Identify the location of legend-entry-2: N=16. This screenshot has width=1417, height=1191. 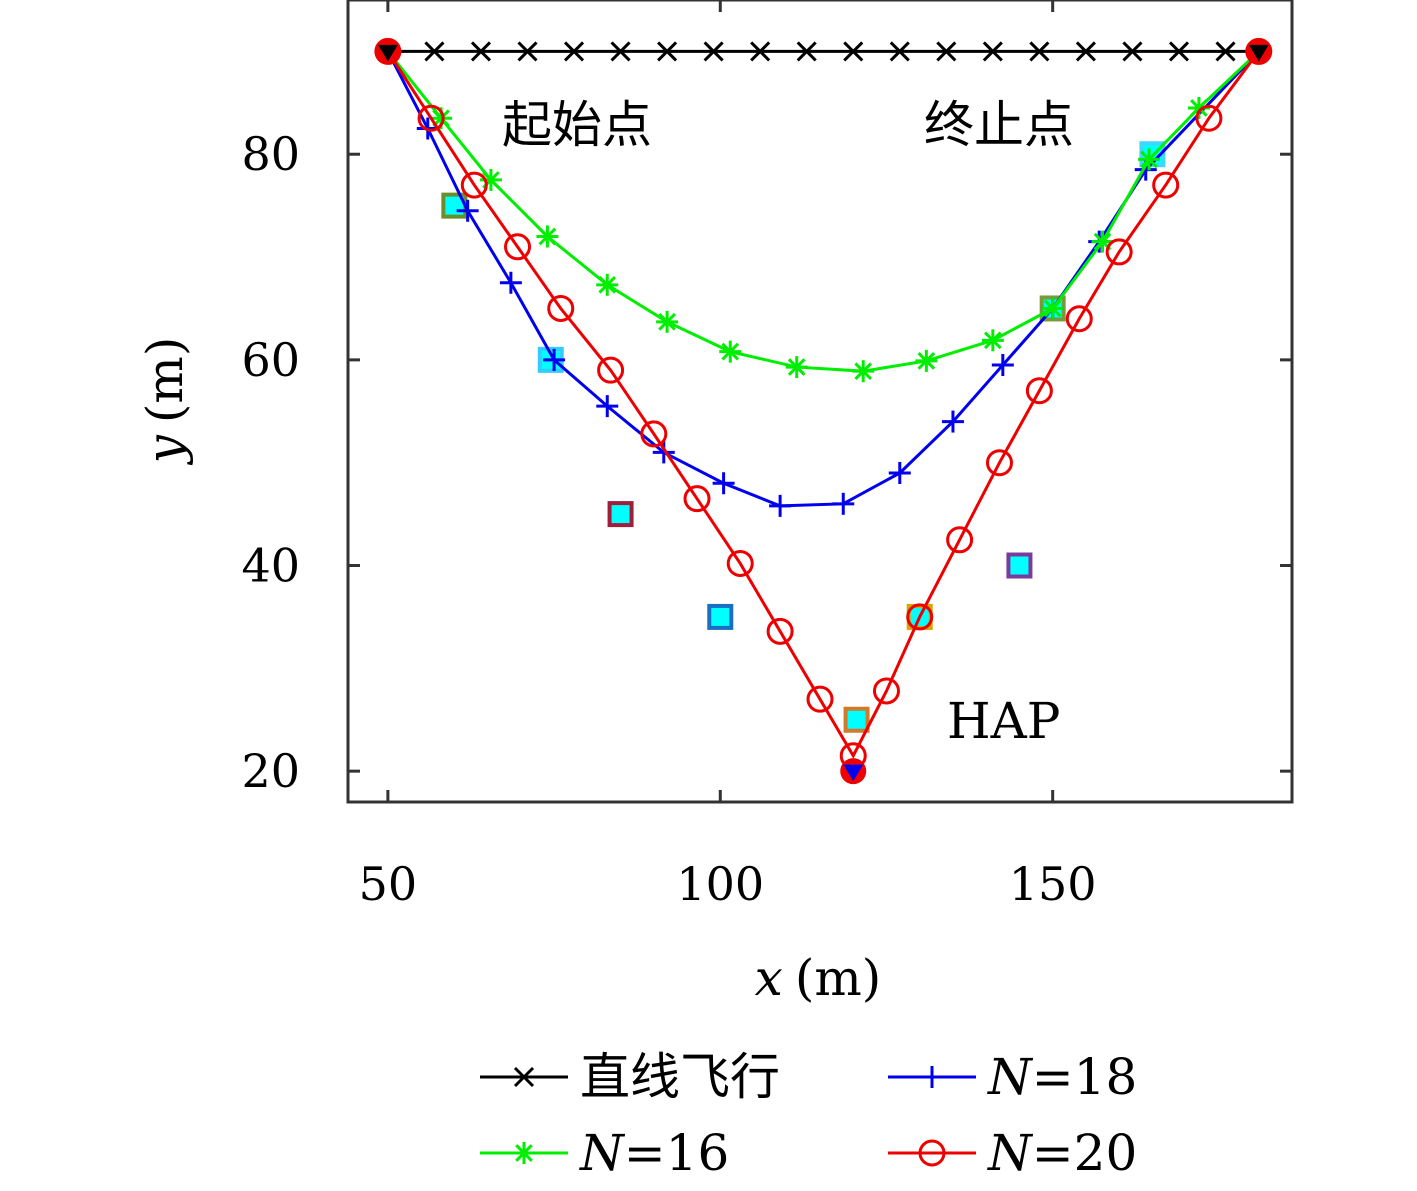
(604, 1153).